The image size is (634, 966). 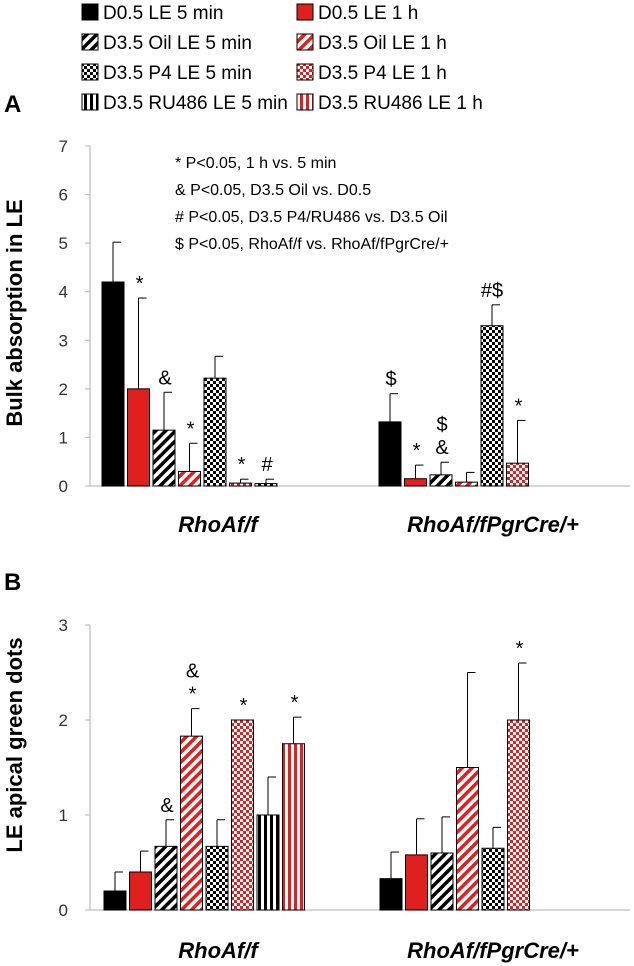 I want to click on panel-a-y-tick-label: 4, so click(x=63, y=292).